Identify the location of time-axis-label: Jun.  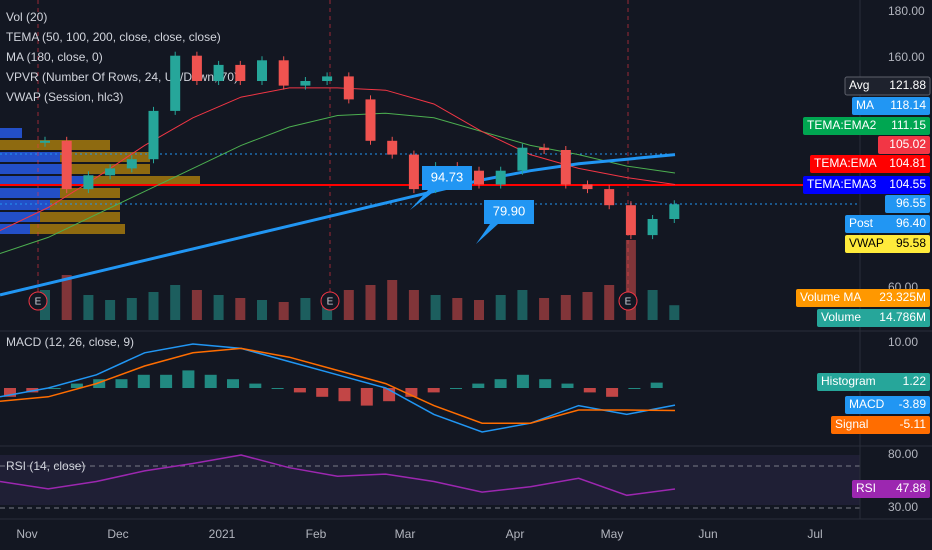
(707, 534).